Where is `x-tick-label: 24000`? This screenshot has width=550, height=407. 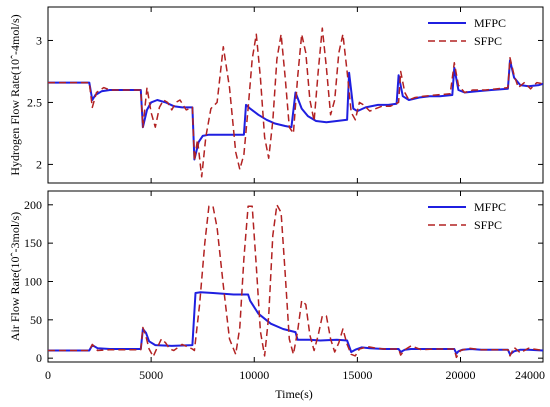 x-tick-label: 24000 is located at coordinates (530, 375).